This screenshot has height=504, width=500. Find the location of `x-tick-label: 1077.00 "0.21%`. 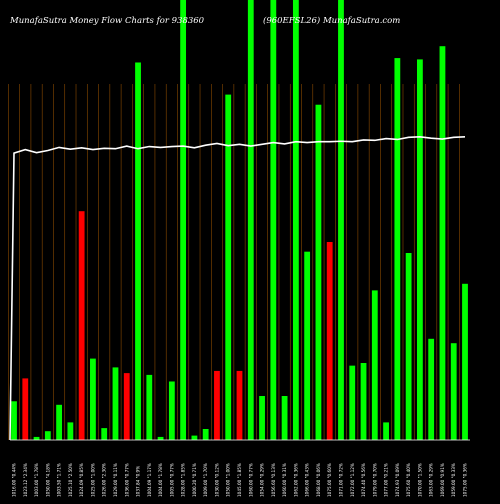

x-tick-label: 1077.00 "0.21% is located at coordinates (386, 480).